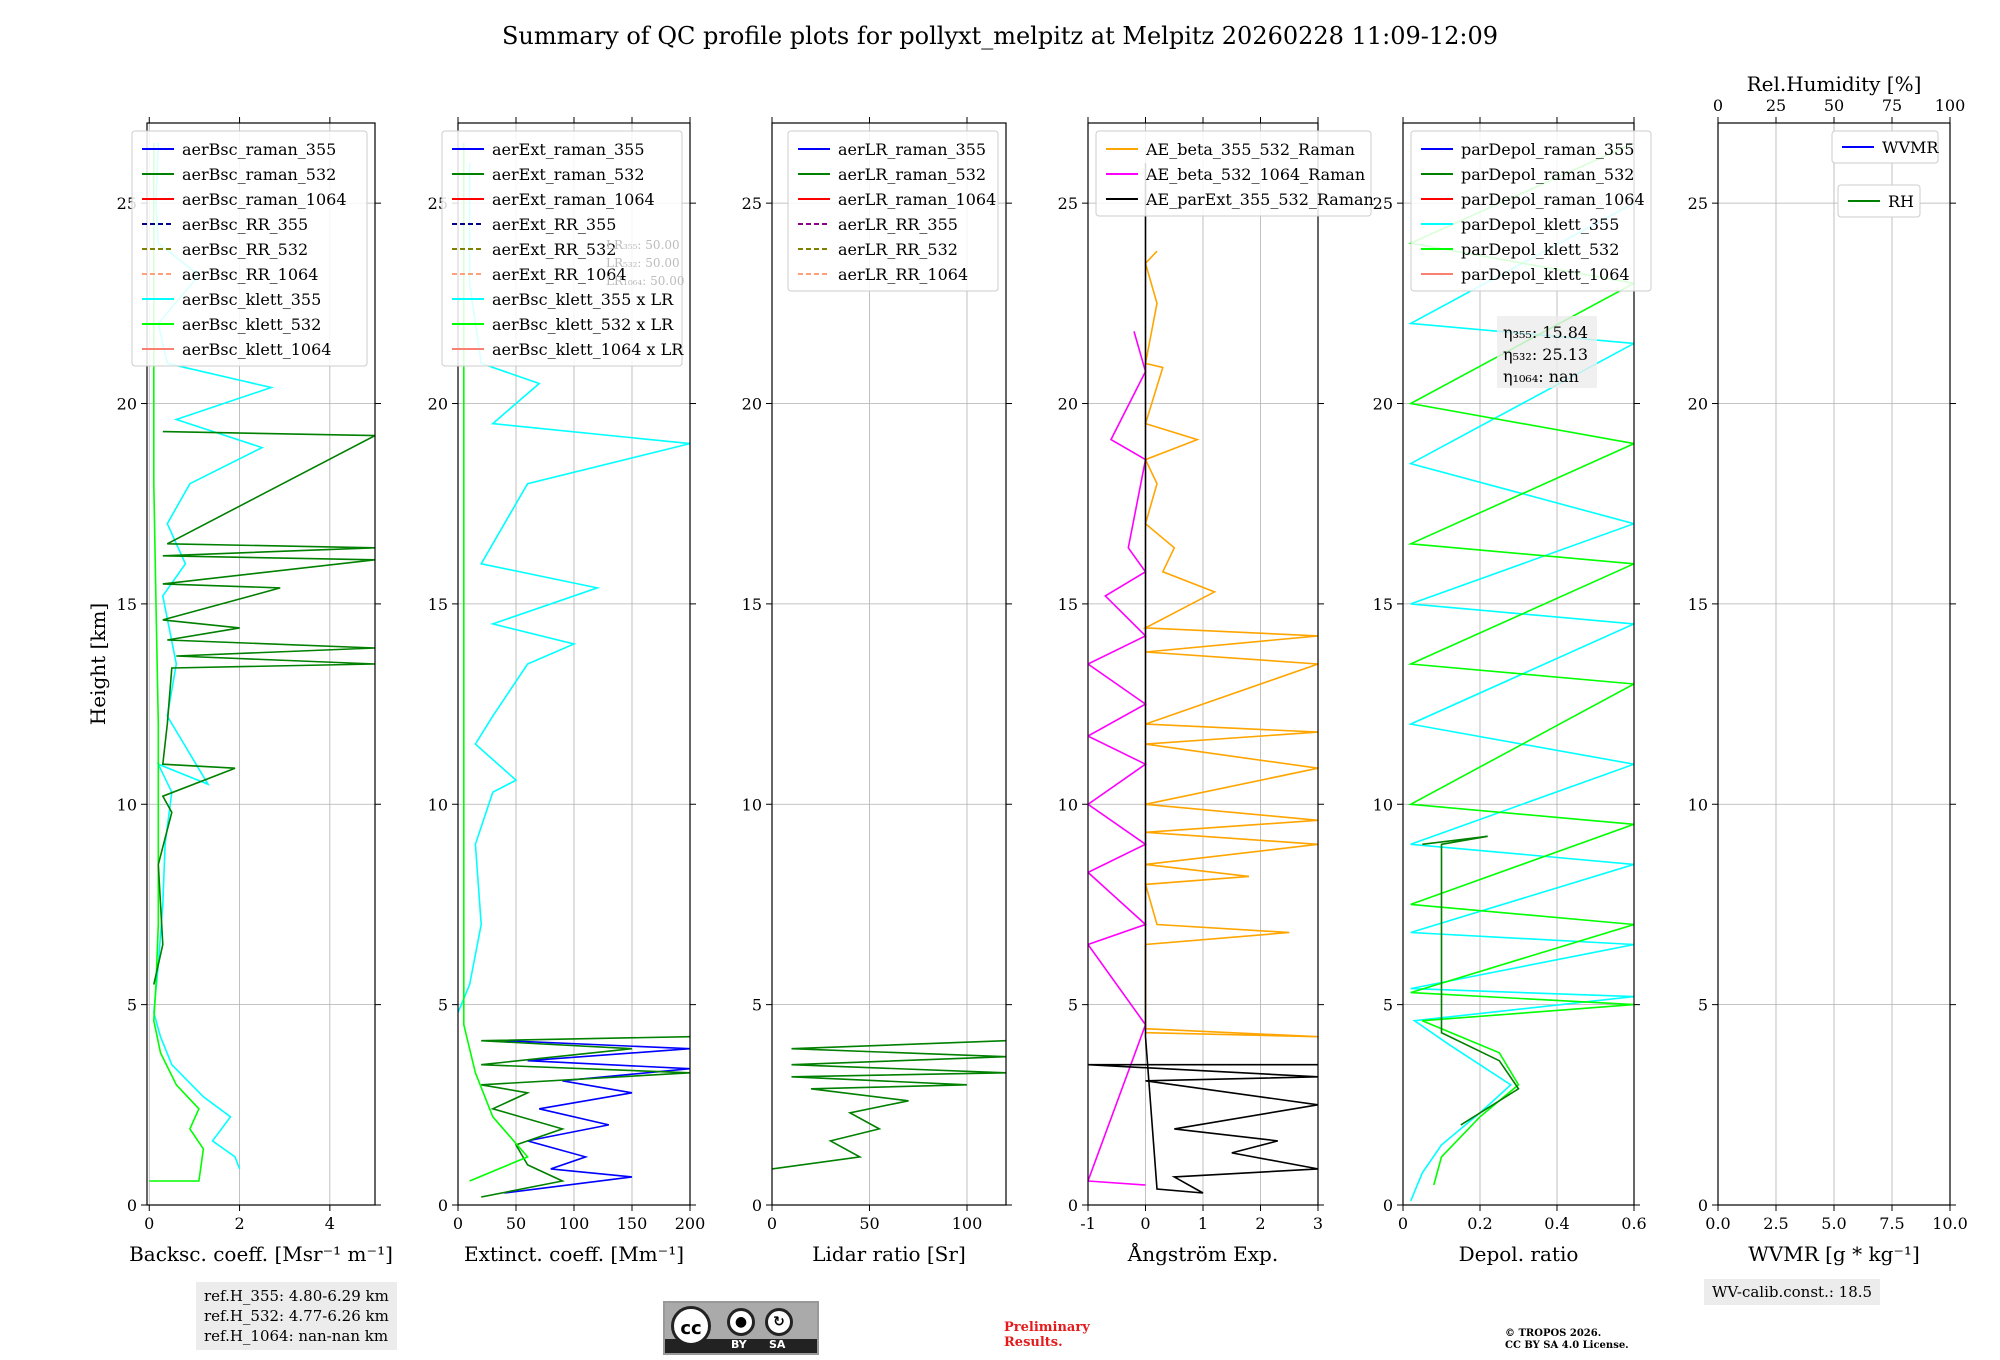 The height and width of the screenshot is (1360, 2000). What do you see at coordinates (1633, 1223) in the screenshot?
I see `x-tick-label: 0.6` at bounding box center [1633, 1223].